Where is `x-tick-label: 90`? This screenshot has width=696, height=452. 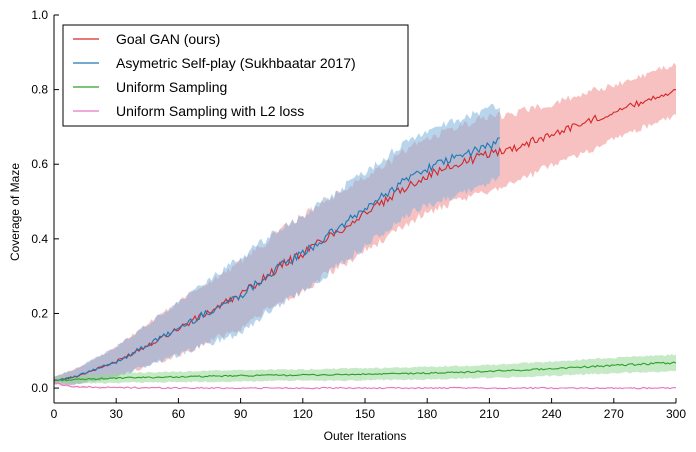 x-tick-label: 90 is located at coordinates (241, 414).